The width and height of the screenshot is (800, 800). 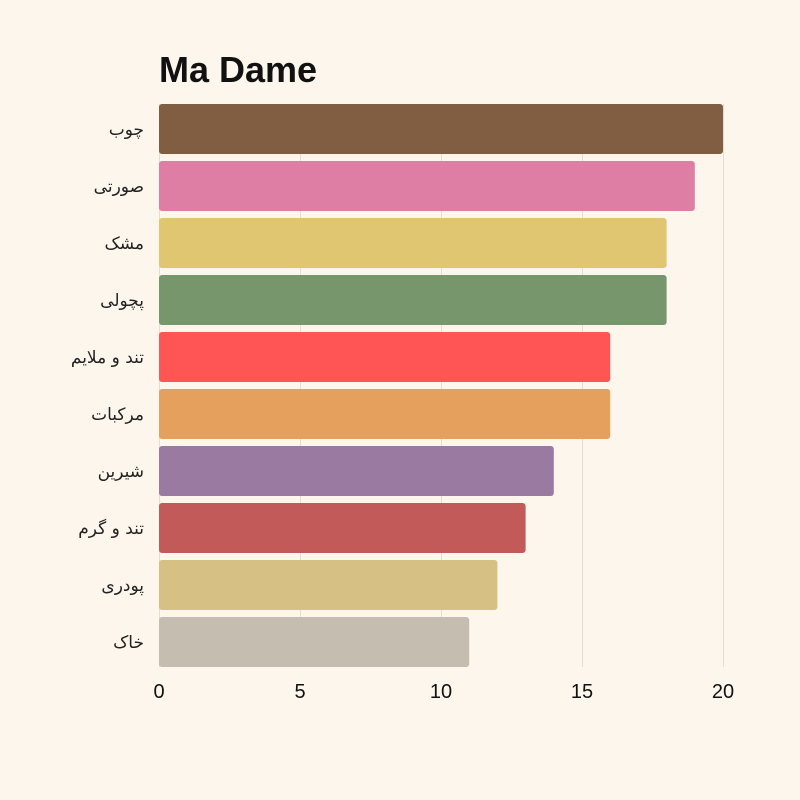 I want to click on x-tick-label-4: 20, so click(x=723, y=692).